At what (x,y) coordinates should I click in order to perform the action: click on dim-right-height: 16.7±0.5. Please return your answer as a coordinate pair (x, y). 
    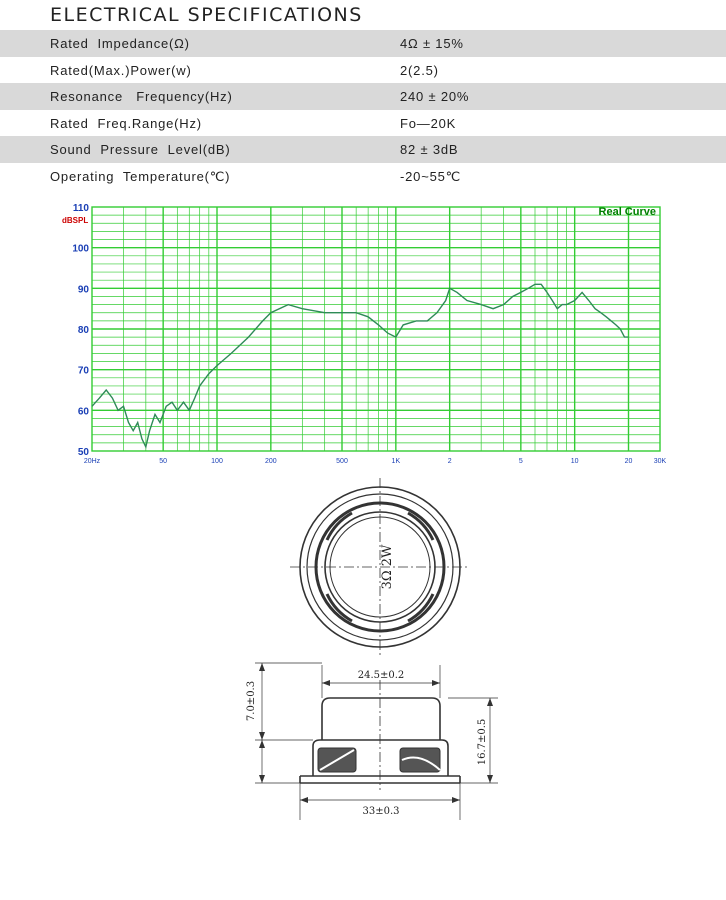
    Looking at the image, I should click on (482, 742).